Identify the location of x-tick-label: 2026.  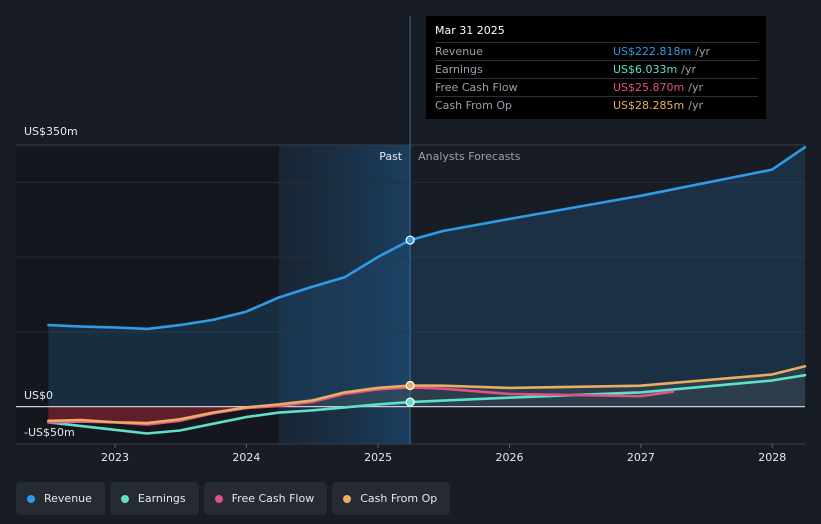
(509, 457).